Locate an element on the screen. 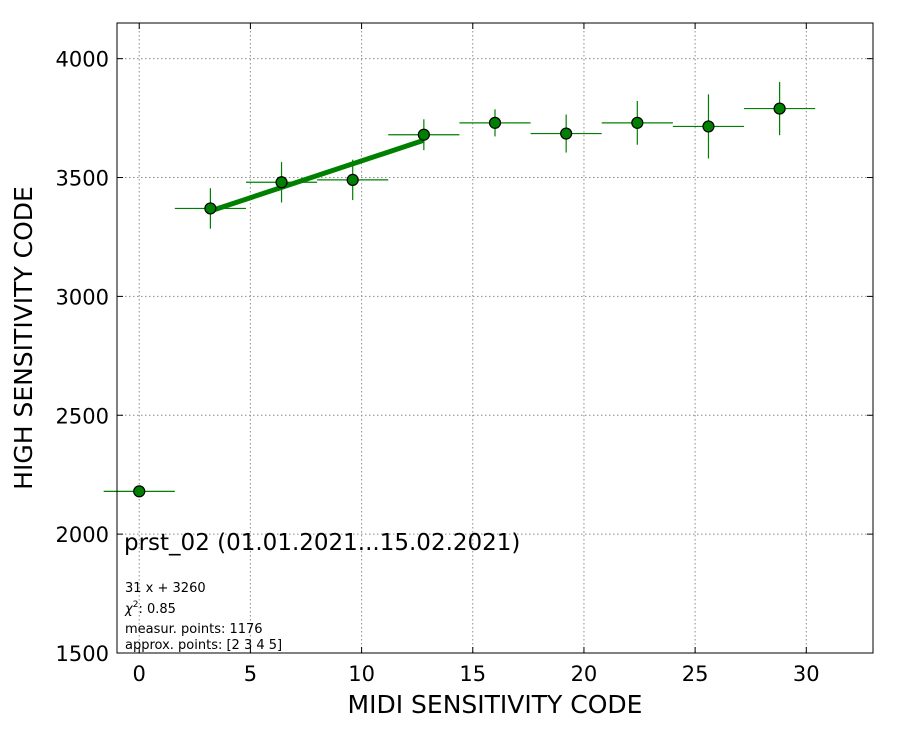 The height and width of the screenshot is (750, 900). y-tick-label: 2000 is located at coordinates (82, 535).